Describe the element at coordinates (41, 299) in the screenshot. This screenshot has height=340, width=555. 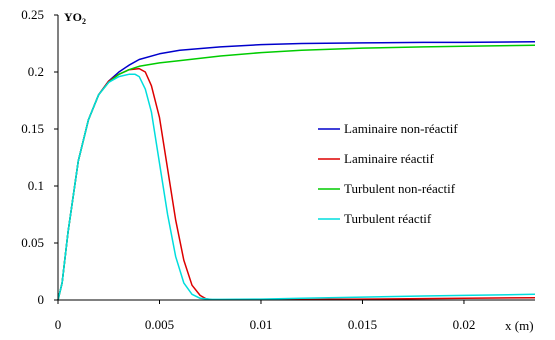
I see `y-tick-label: 0` at that location.